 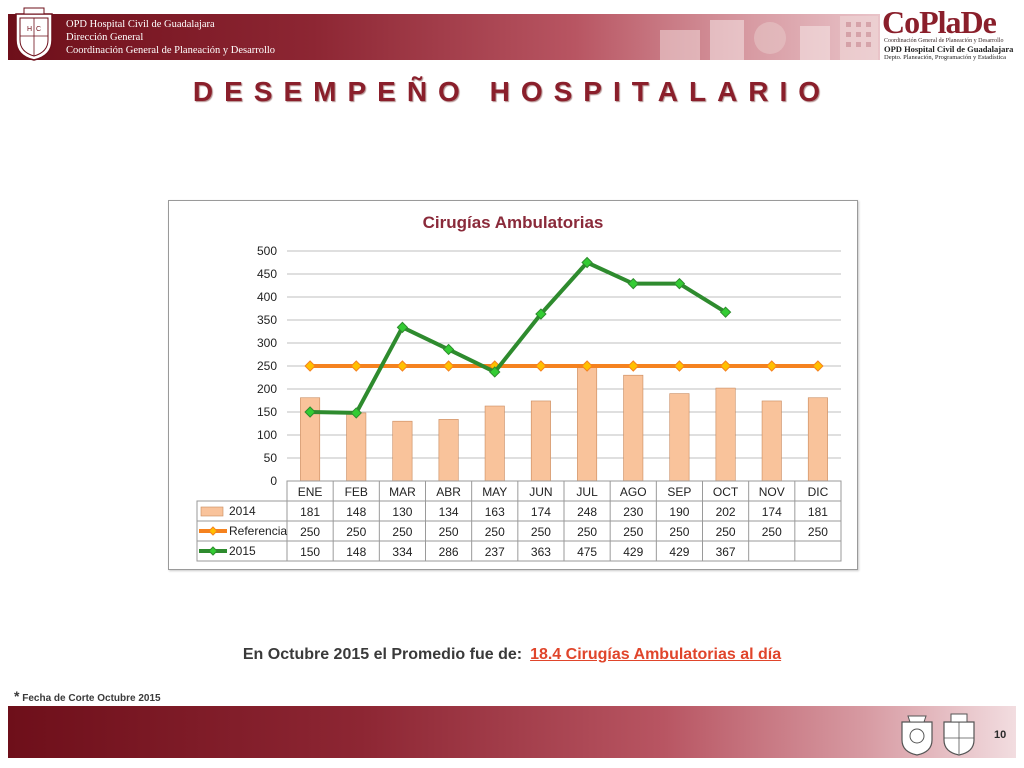 What do you see at coordinates (726, 552) in the screenshot?
I see `data-label: 367` at bounding box center [726, 552].